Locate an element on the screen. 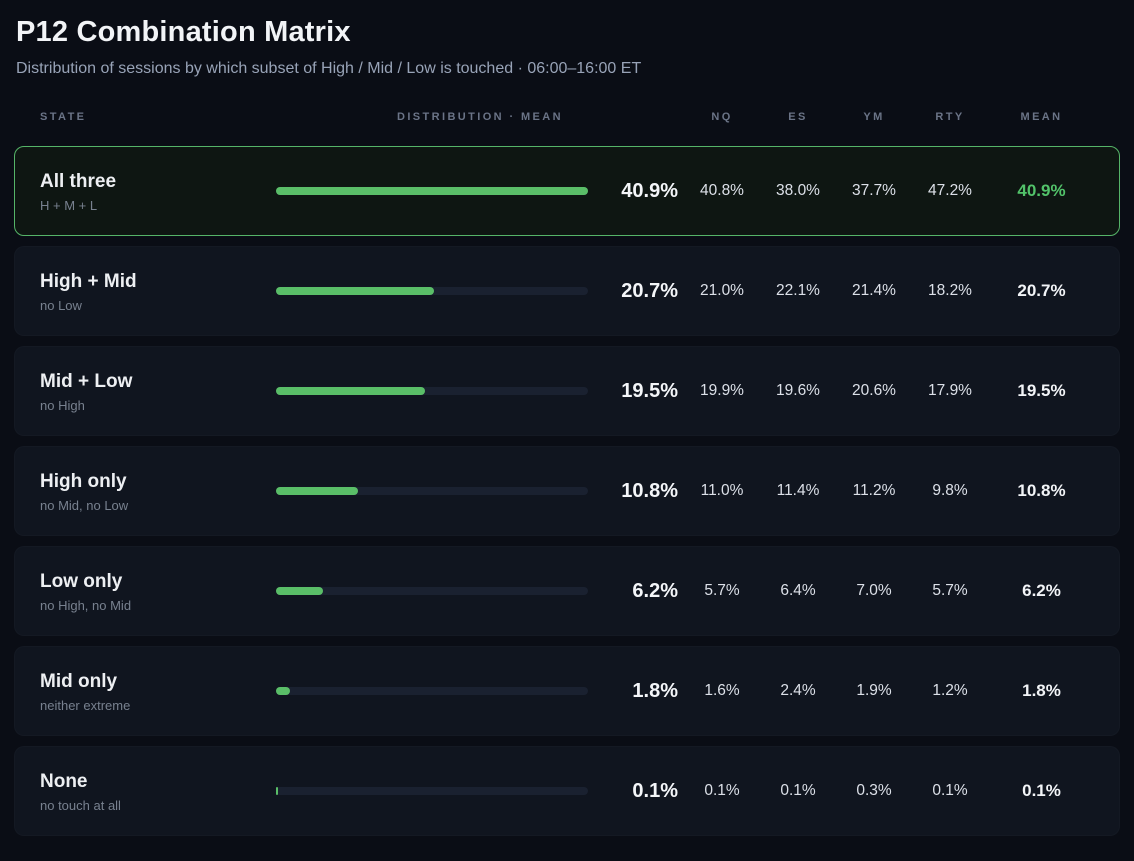  es-value: 19.6% is located at coordinates (798, 390).